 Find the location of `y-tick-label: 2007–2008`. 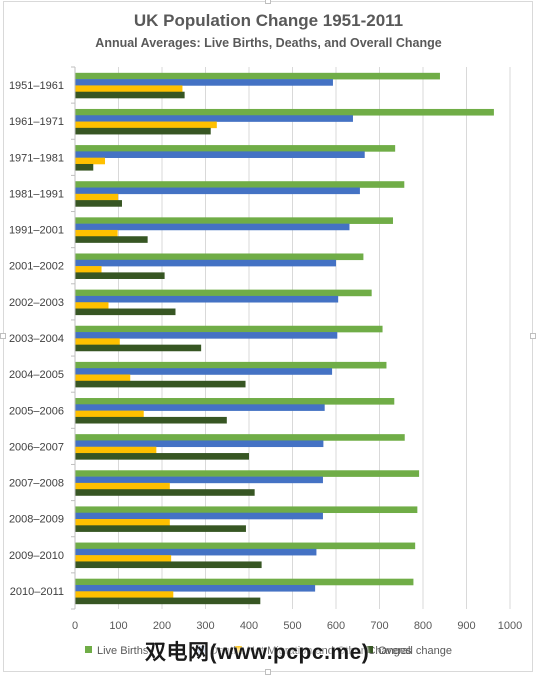

y-tick-label: 2007–2008 is located at coordinates (36, 484).